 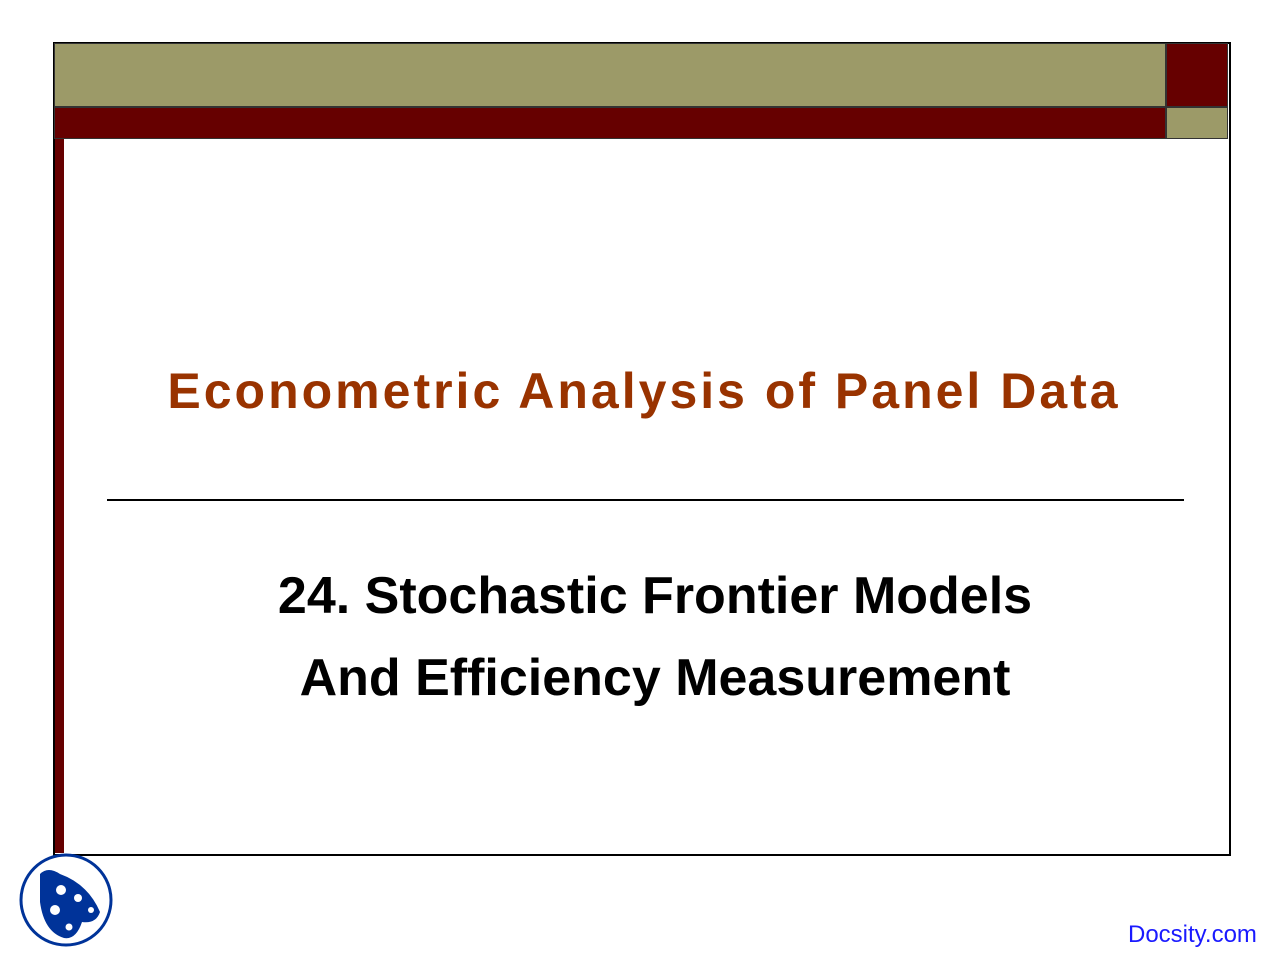 What do you see at coordinates (610, 123) in the screenshot?
I see `header-maroon-bar` at bounding box center [610, 123].